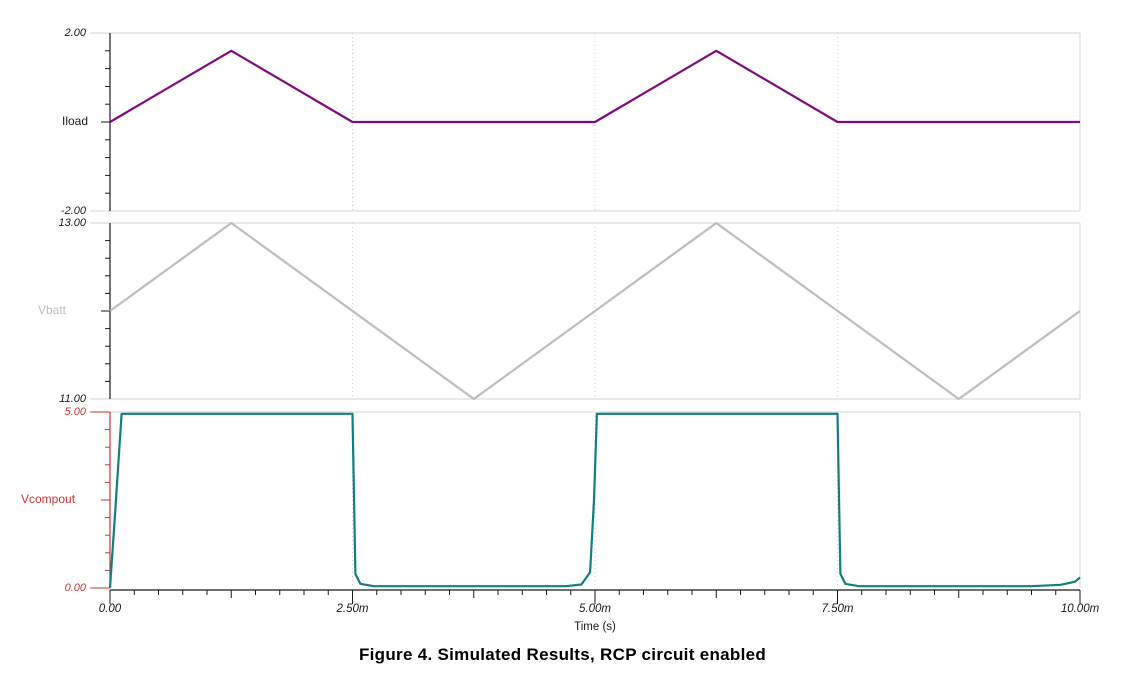 The image size is (1125, 692). Describe the element at coordinates (48, 499) in the screenshot. I see `signal-label-vcompout: Vcompout` at that location.